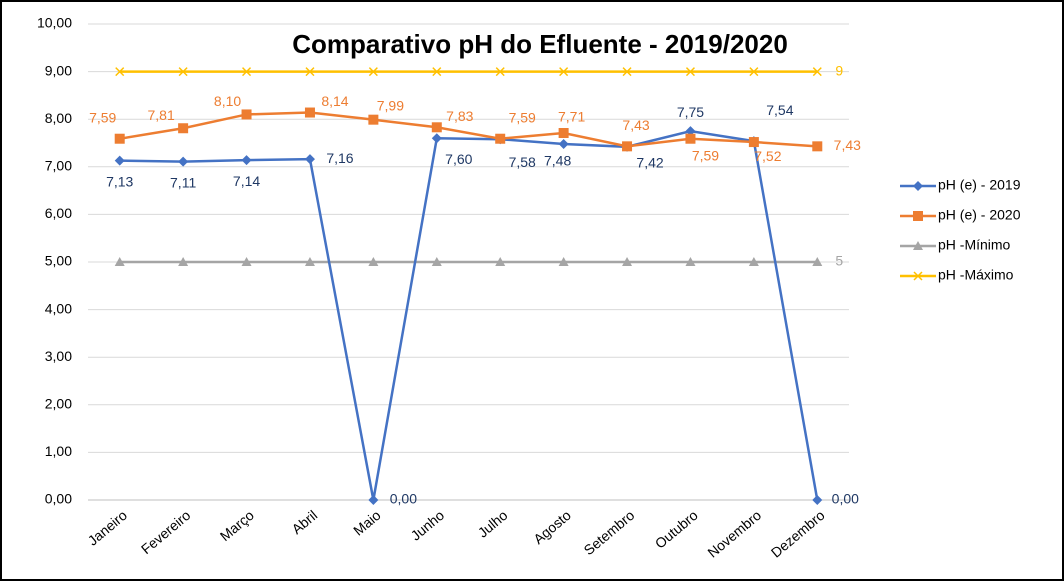  What do you see at coordinates (58, 308) in the screenshot?
I see `y-tick-label: 4,00` at bounding box center [58, 308].